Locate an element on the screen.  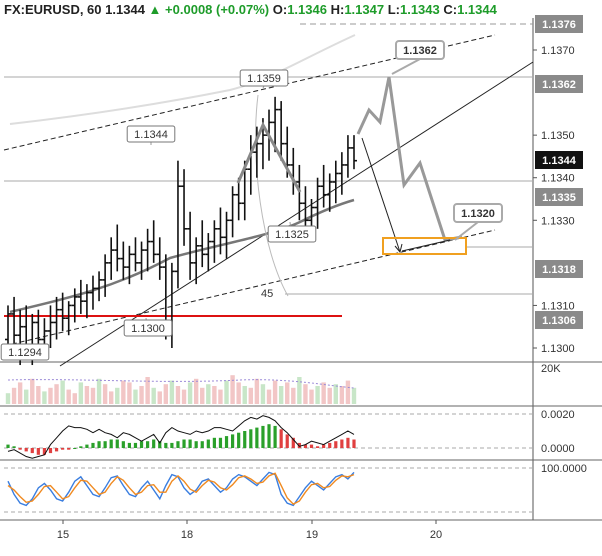
time-axis-label: 19 is located at coordinates (312, 535).